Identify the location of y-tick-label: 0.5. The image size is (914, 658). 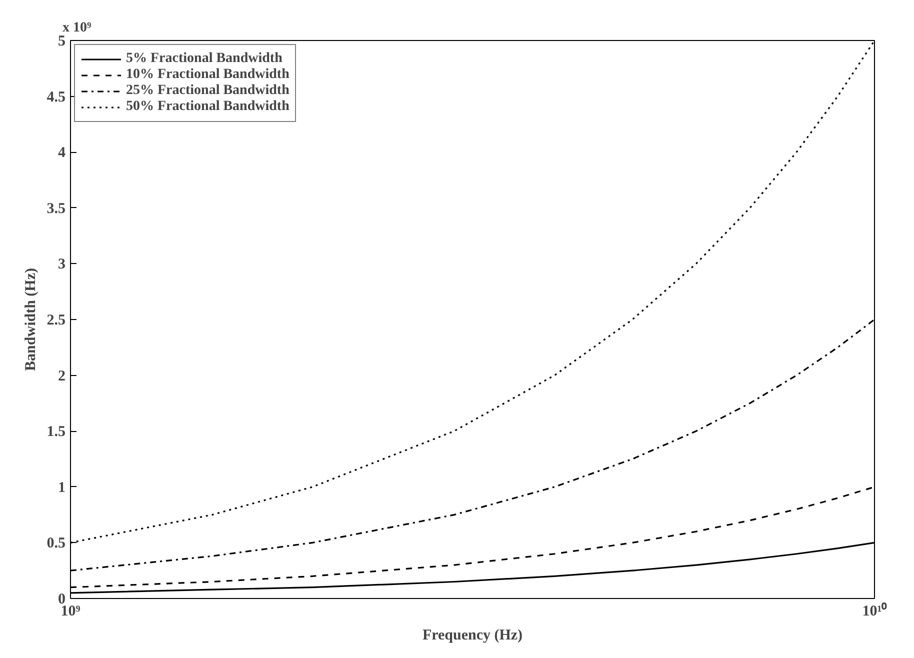
(56, 544).